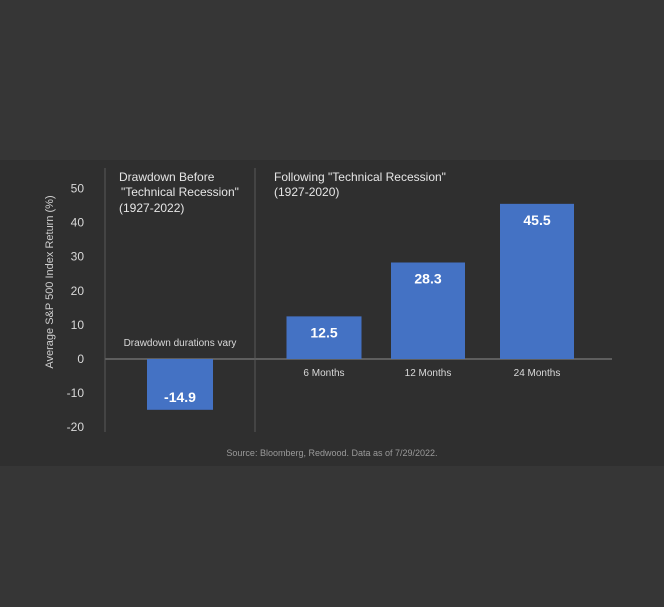  I want to click on y-tick-label: 50, so click(78, 189).